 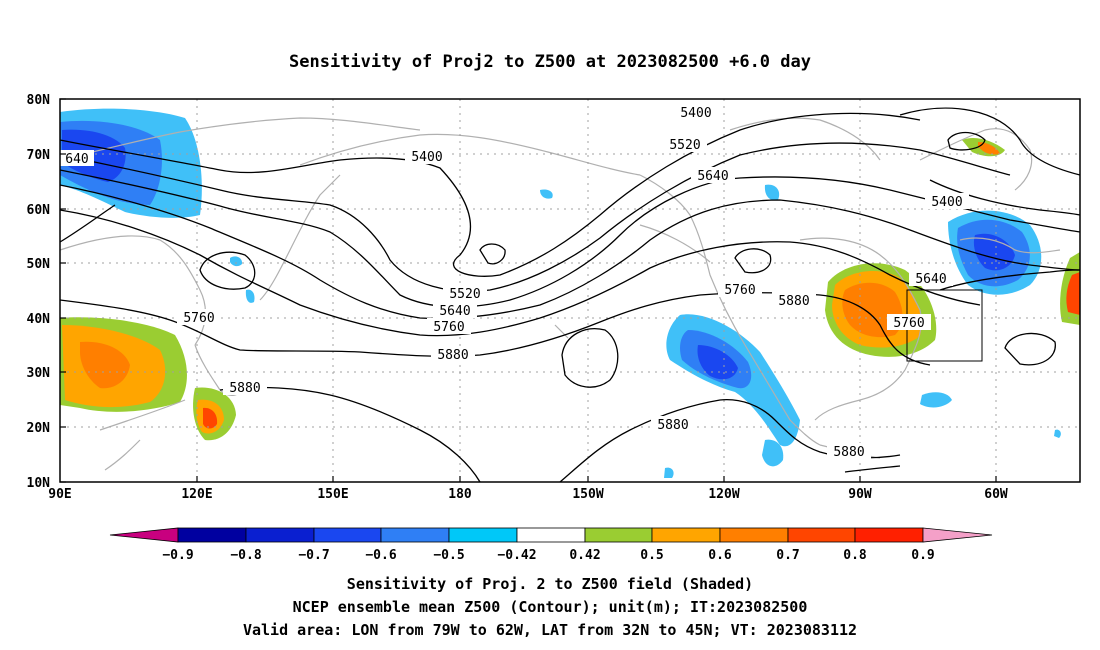 What do you see at coordinates (516, 555) in the screenshot?
I see `colorbar-label: −0.42` at bounding box center [516, 555].